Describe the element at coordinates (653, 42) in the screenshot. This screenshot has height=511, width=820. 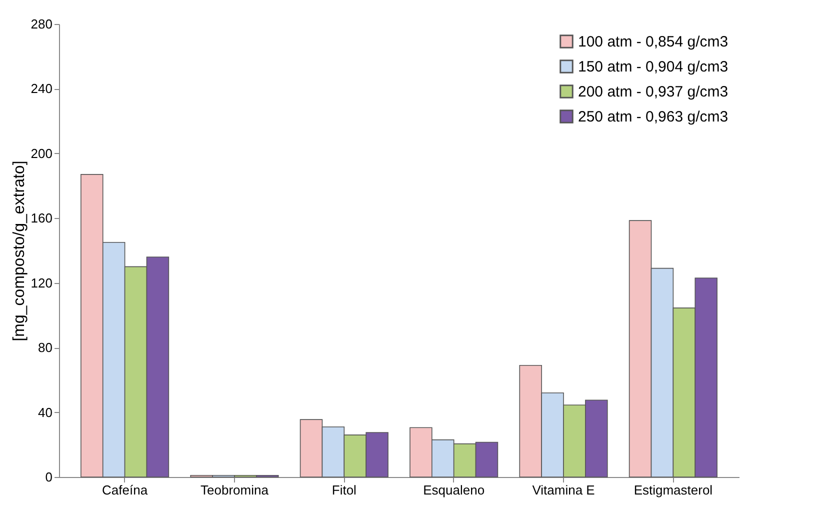
I see `legend-label: 100 atm - 0,854 g/cm3` at that location.